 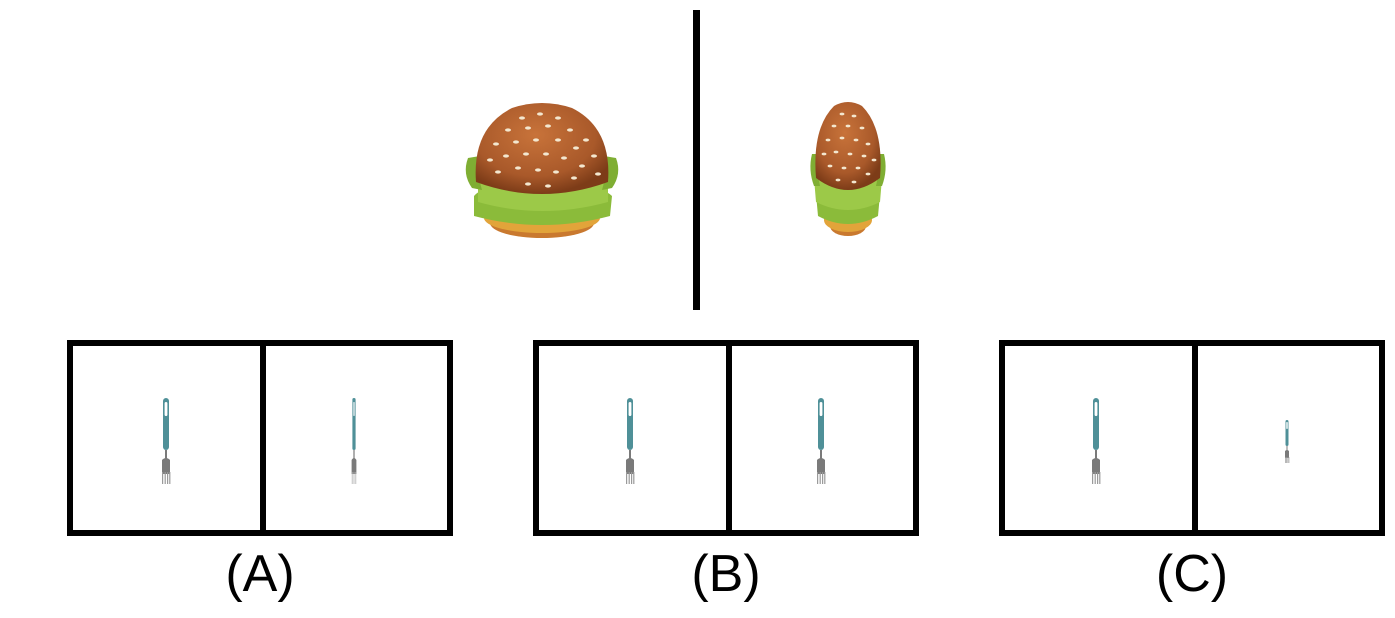 What do you see at coordinates (729, 438) in the screenshot?
I see `option-b-divider` at bounding box center [729, 438].